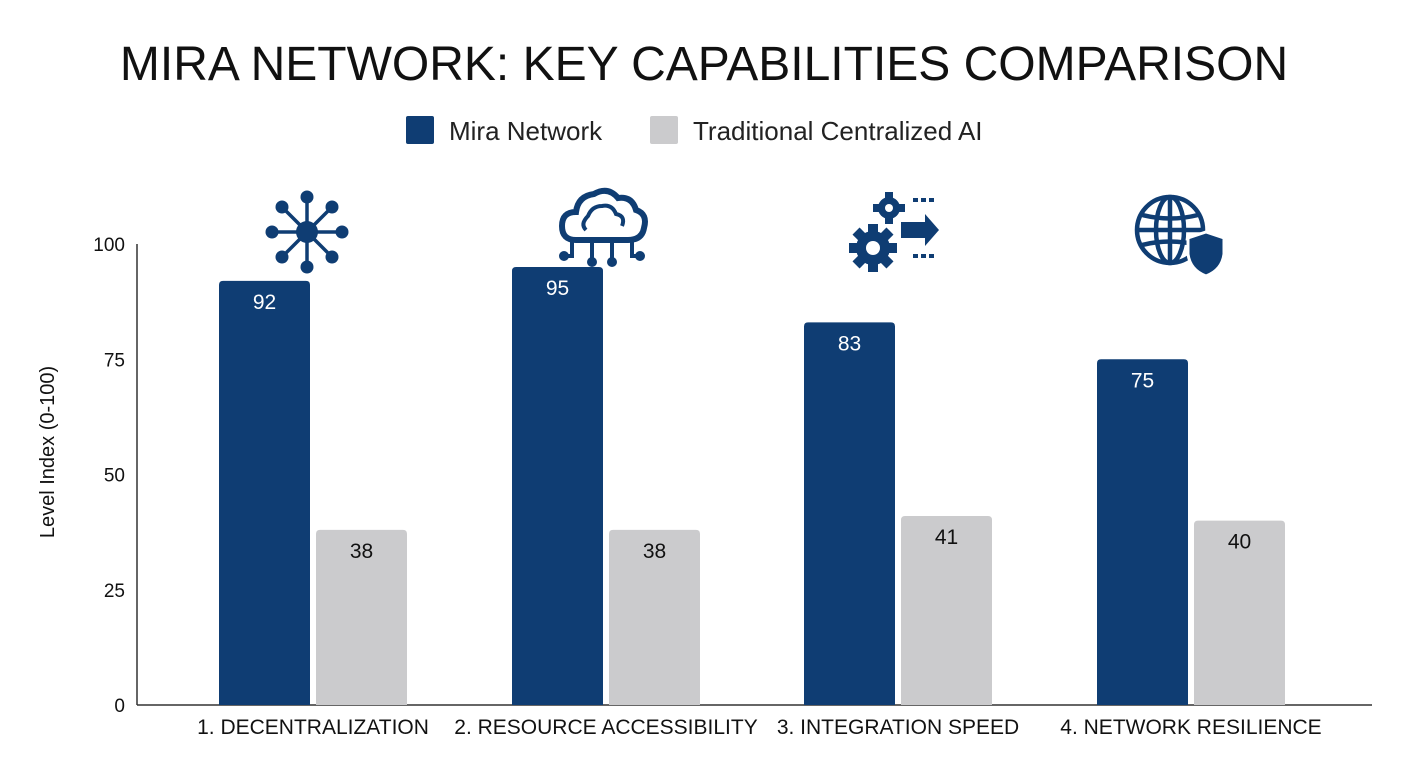 The height and width of the screenshot is (768, 1408). Describe the element at coordinates (1142, 532) in the screenshot. I see `bar-mira-network-4-network-resilience` at that location.